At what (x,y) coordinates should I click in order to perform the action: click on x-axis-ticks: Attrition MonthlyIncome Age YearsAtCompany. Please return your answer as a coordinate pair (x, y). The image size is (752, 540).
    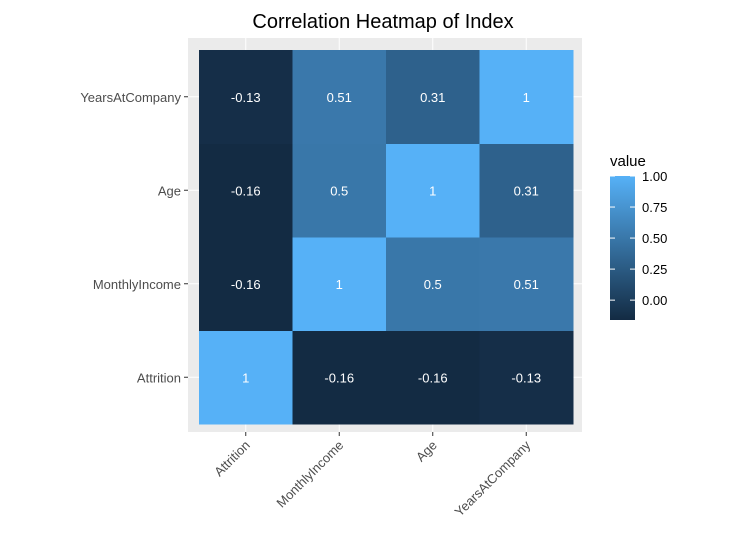
    Looking at the image, I should click on (372, 475).